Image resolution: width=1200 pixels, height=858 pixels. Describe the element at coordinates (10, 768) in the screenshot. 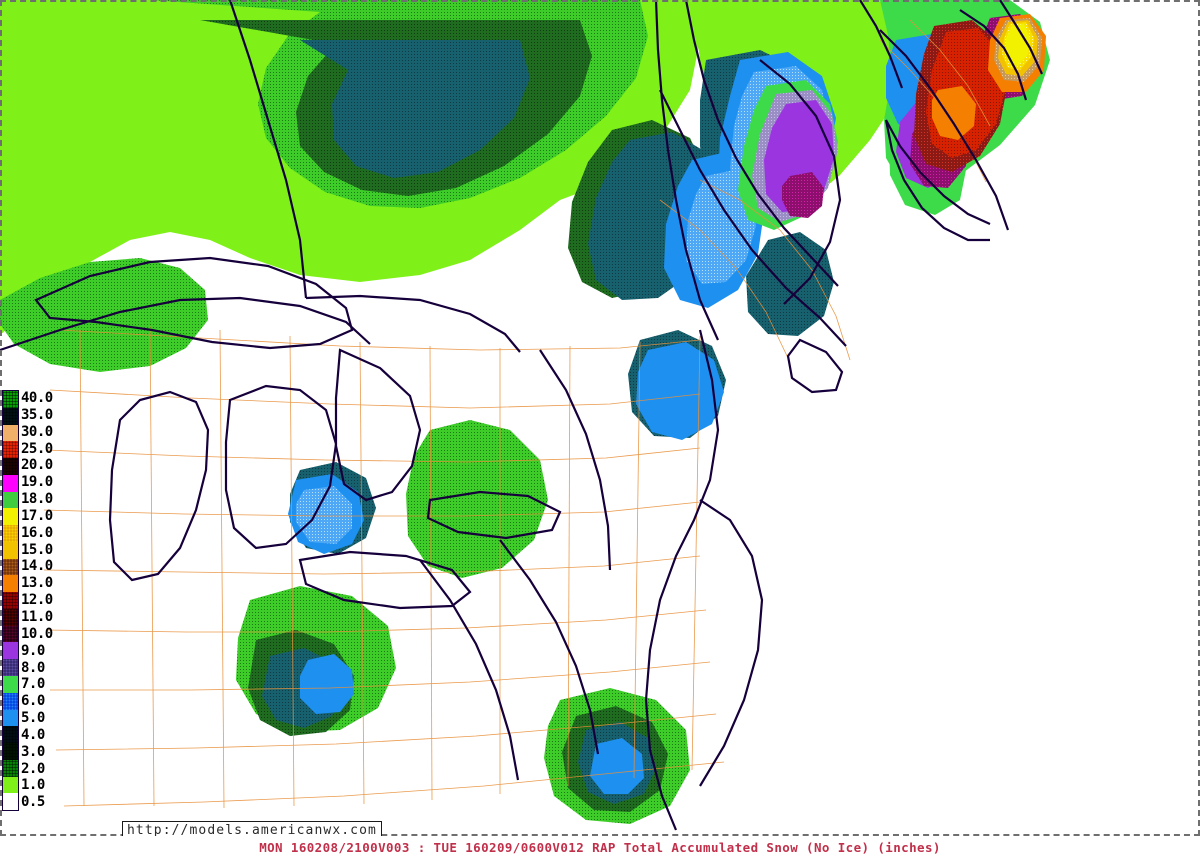

I see `colorbar-band-2.0` at that location.